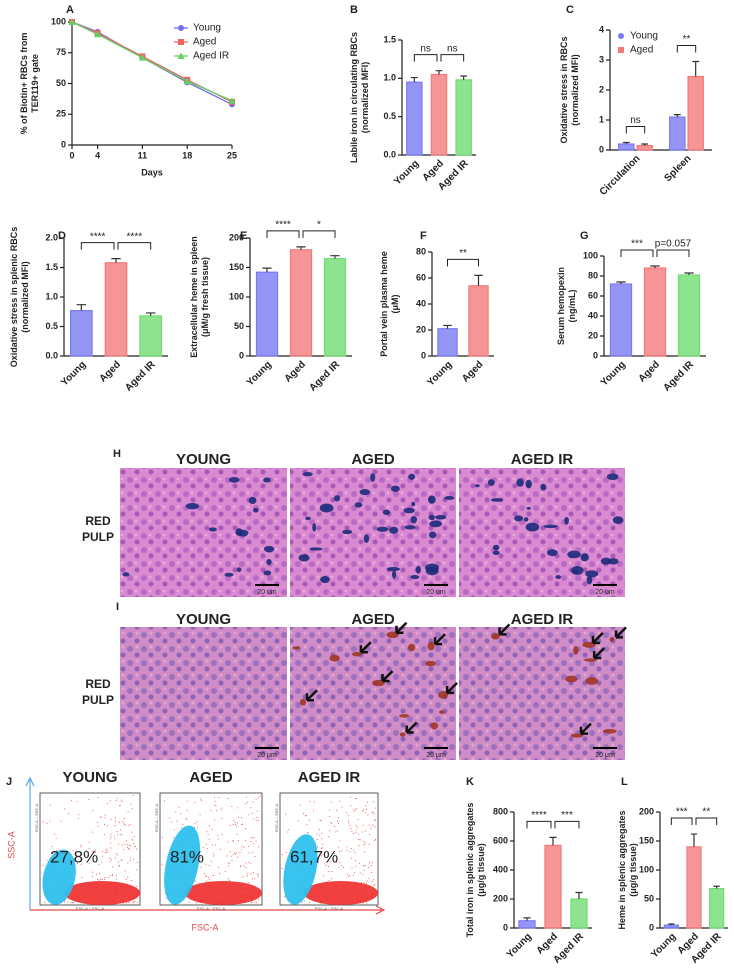 The image size is (734, 979). What do you see at coordinates (481, 870) in the screenshot?
I see `y-axis-label: (μg/g tissue)` at bounding box center [481, 870].